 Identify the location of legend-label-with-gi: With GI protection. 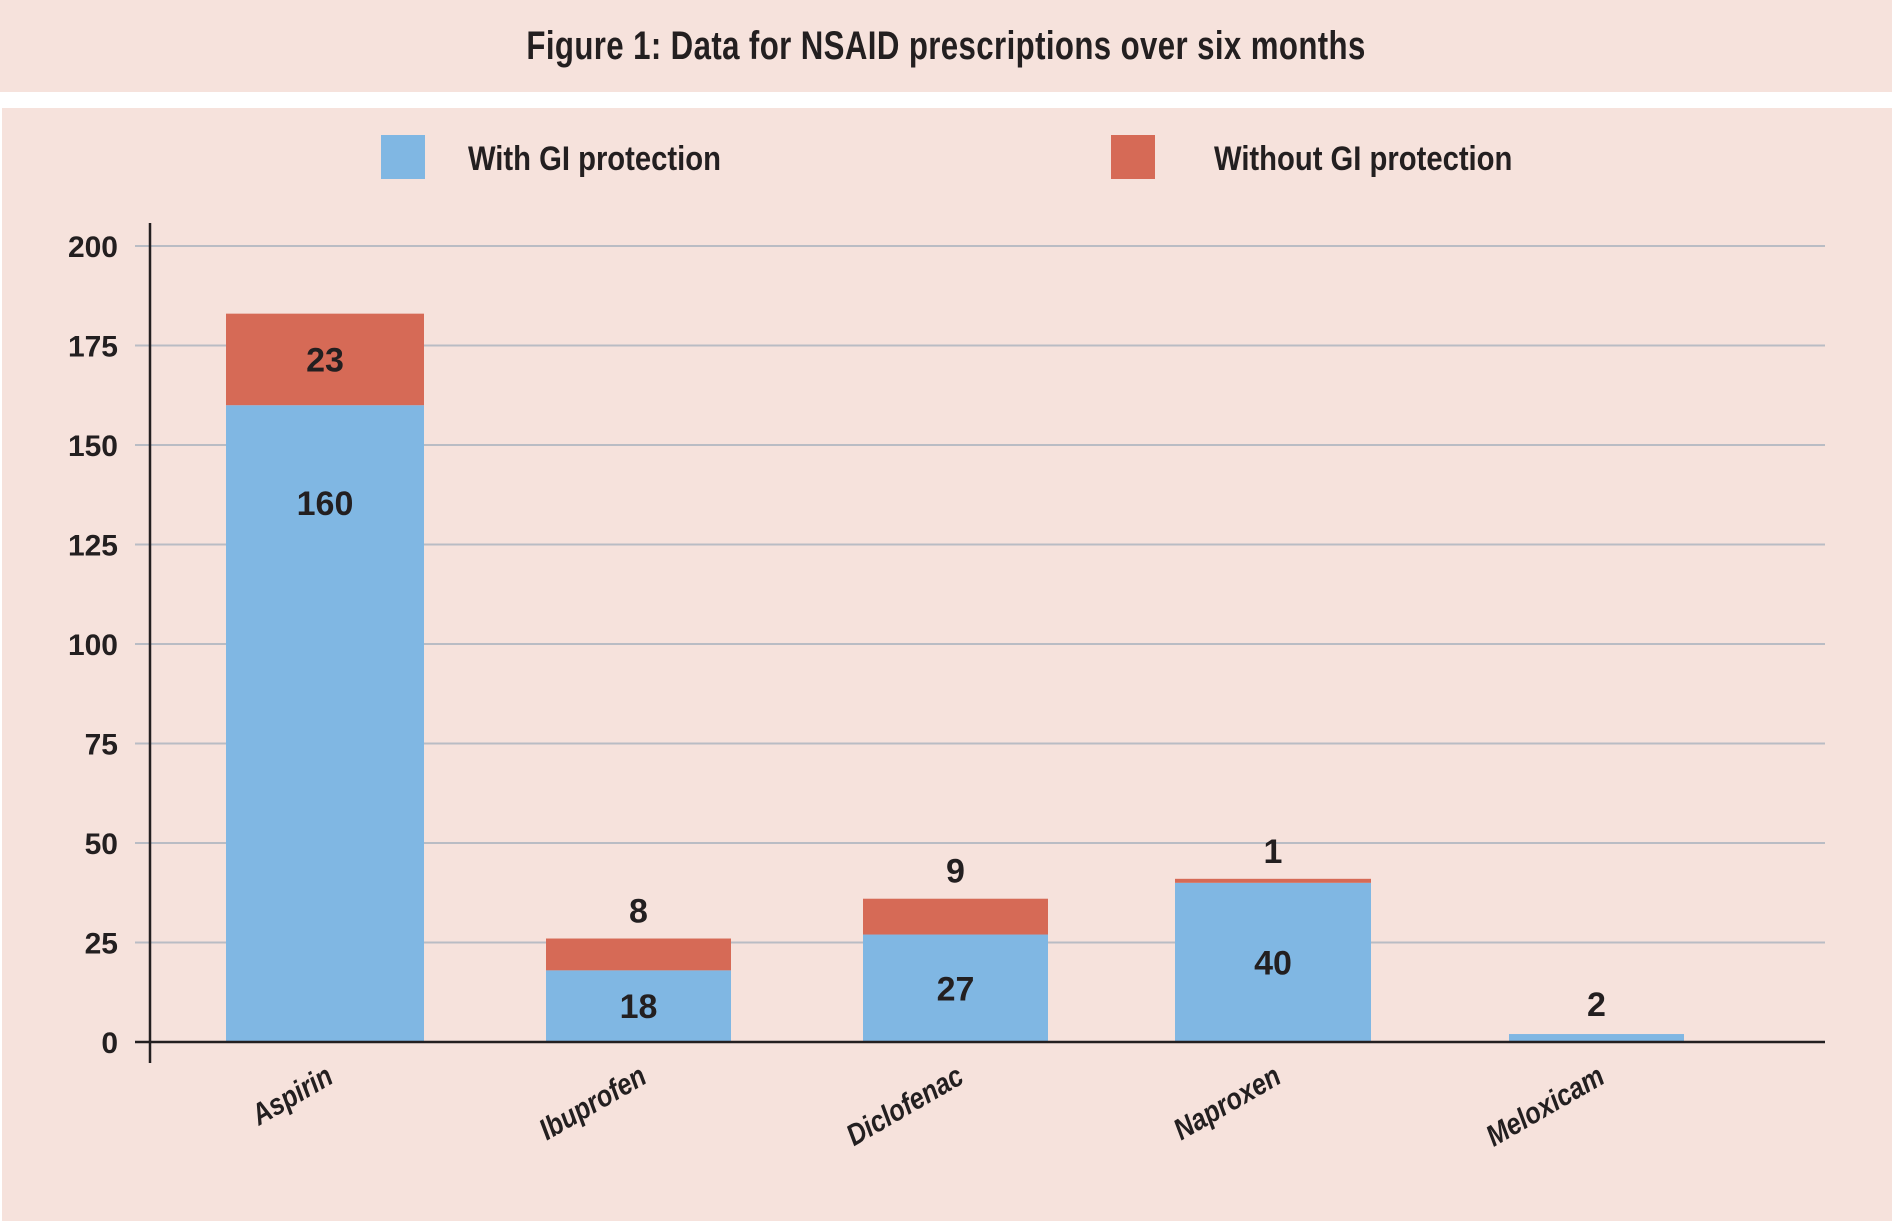
(594, 158).